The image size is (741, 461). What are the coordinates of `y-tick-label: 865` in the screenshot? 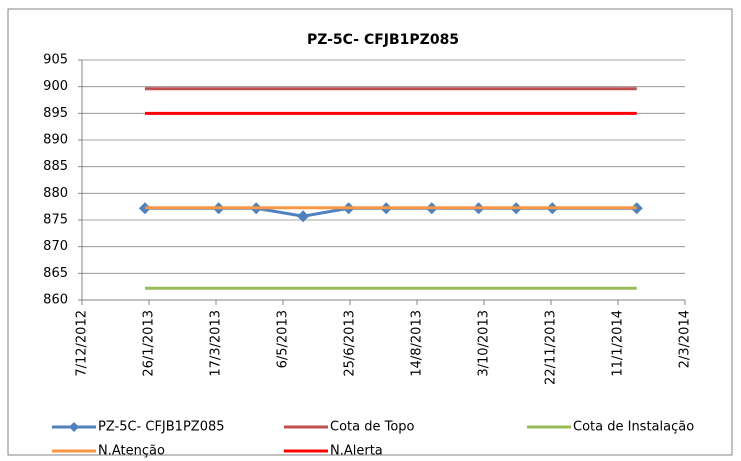 It's located at (55, 273).